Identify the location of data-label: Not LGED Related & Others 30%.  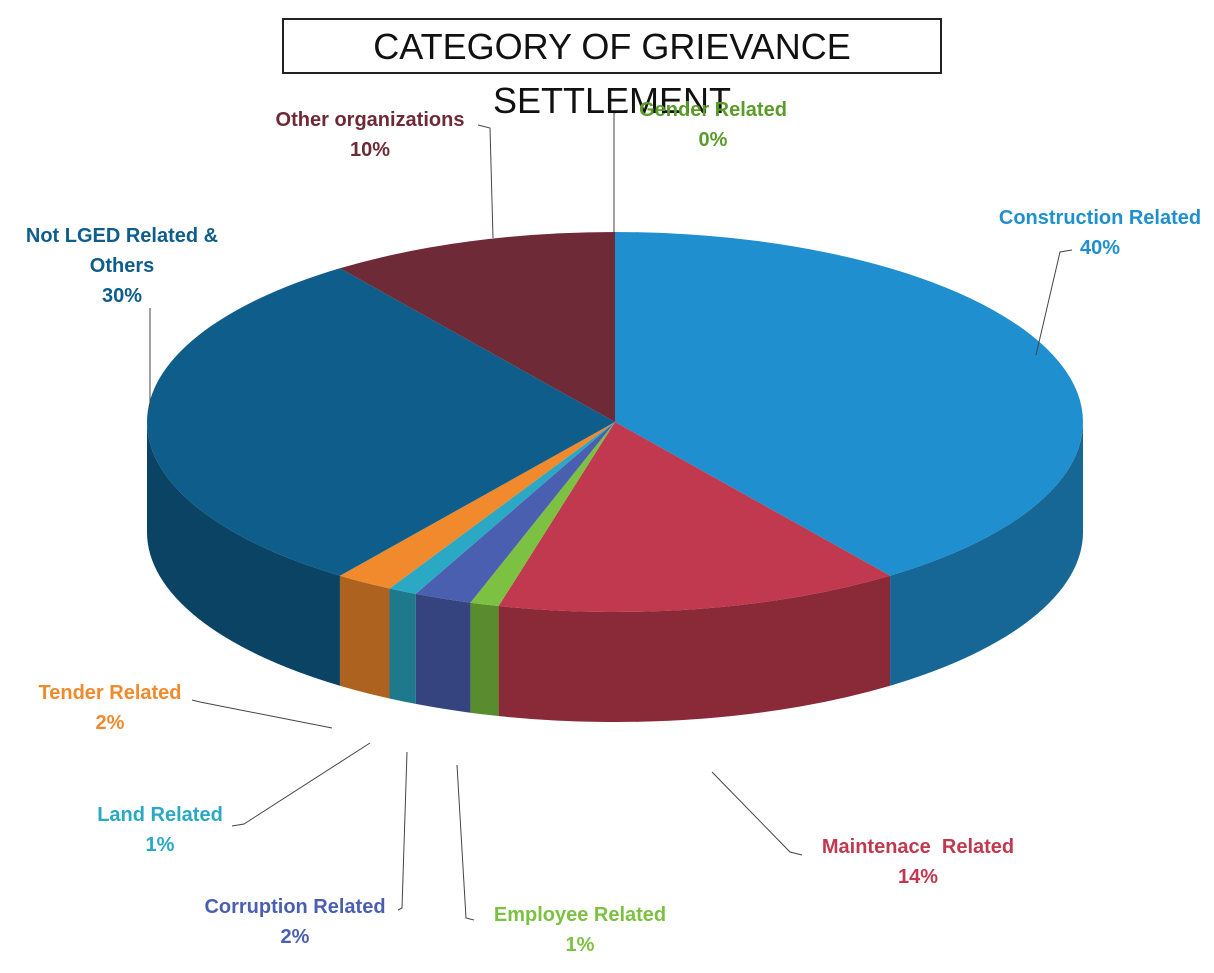
(122, 266).